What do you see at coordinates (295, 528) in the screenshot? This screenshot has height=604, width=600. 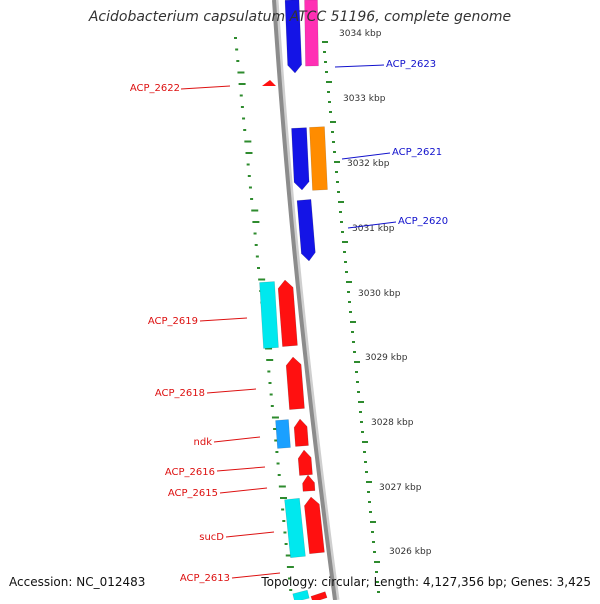 I see `gene-sucd-rna` at bounding box center [295, 528].